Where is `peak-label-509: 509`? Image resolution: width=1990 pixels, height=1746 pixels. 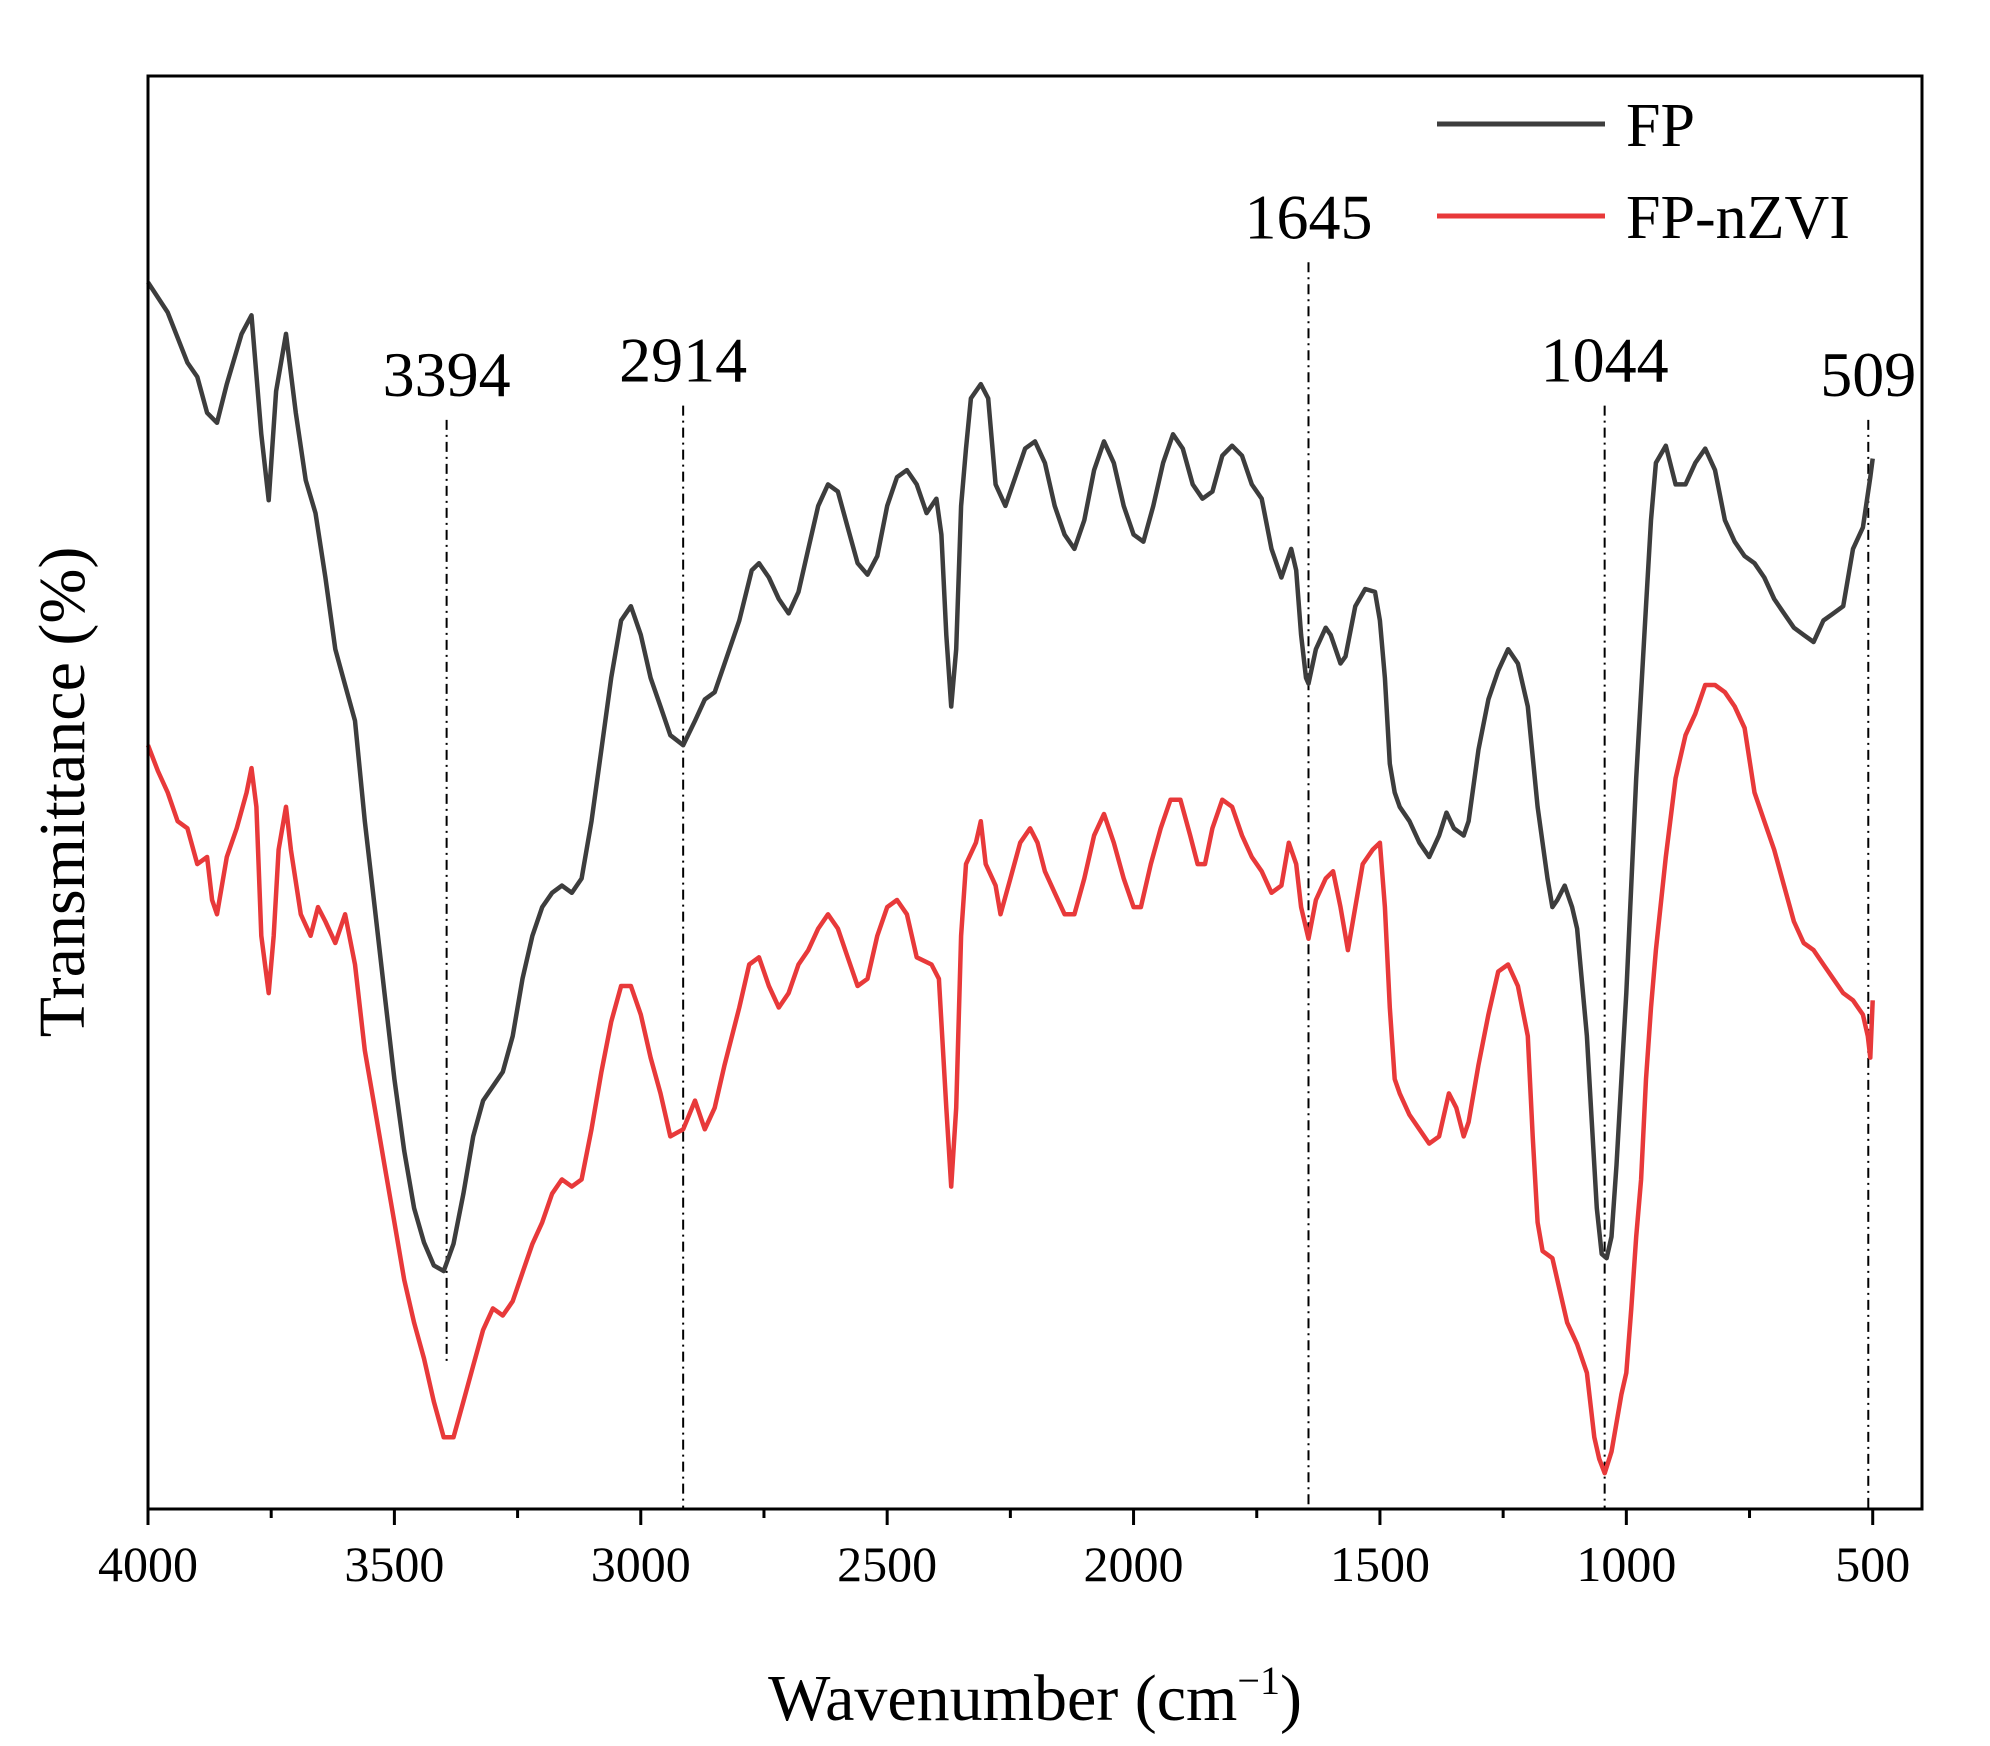 peak-label-509: 509 is located at coordinates (1868, 374).